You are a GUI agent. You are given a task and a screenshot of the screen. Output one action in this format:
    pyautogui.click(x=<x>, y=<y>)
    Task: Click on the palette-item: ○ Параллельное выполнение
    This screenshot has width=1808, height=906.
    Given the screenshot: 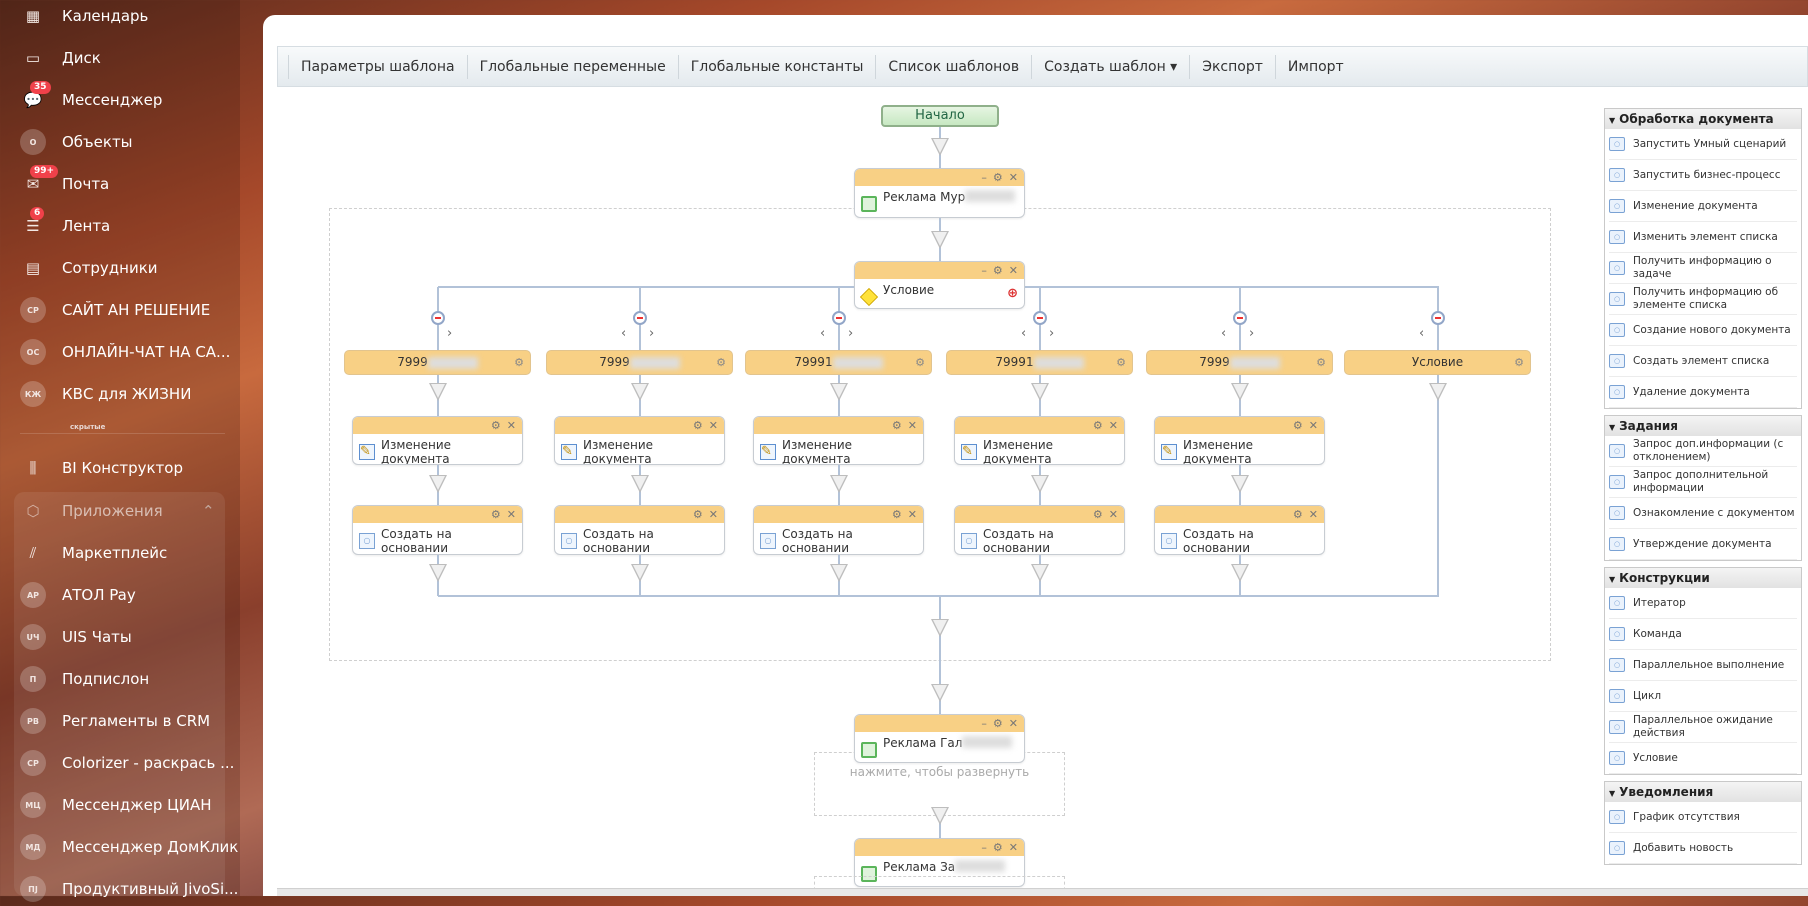 What is the action you would take?
    pyautogui.click(x=1703, y=665)
    